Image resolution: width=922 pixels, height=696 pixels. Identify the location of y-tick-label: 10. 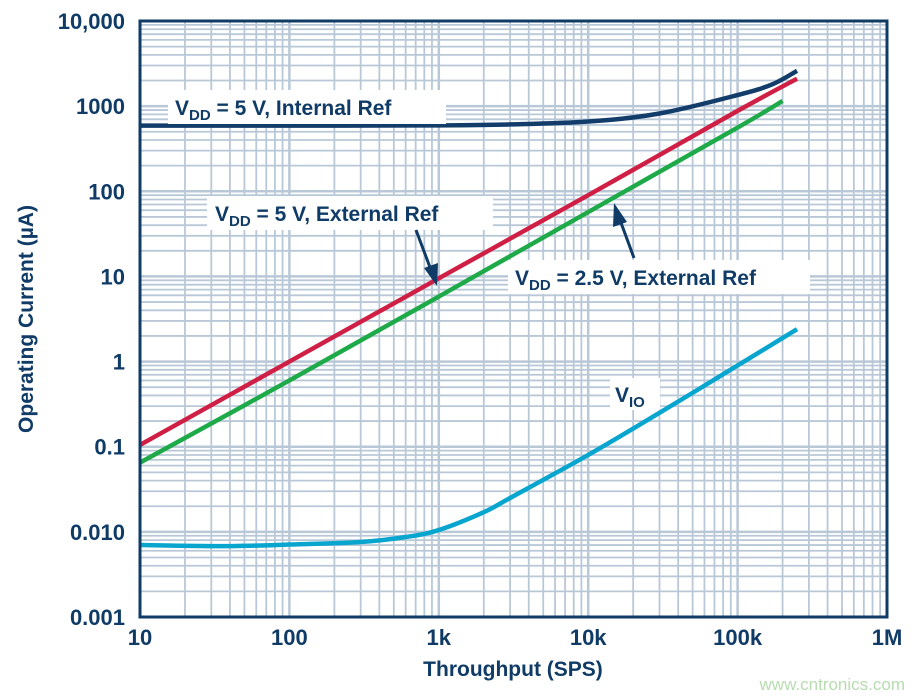
(113, 276).